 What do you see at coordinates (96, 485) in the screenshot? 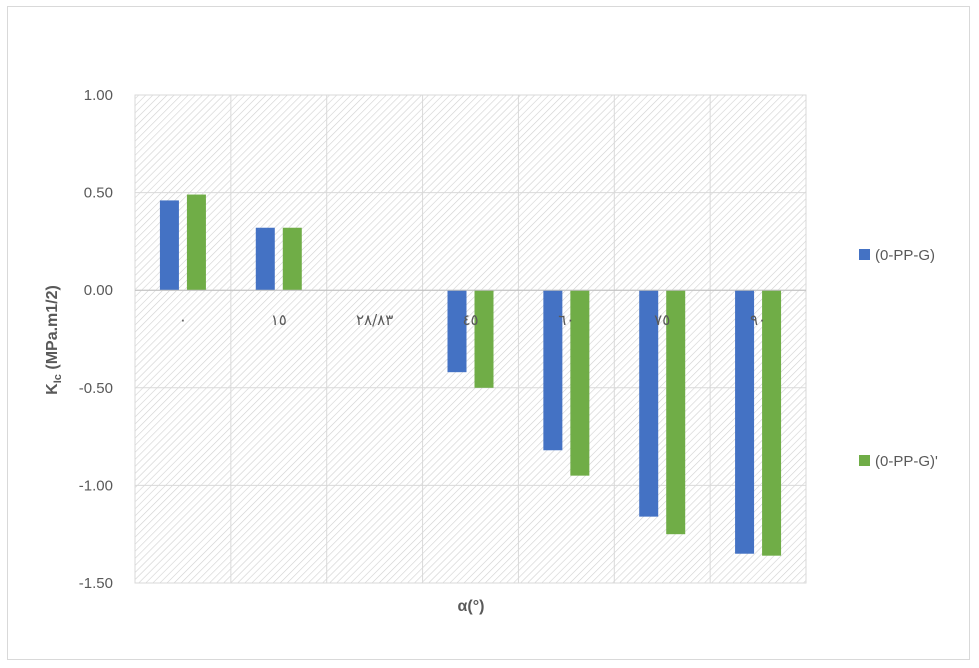
I see `y-tick-label: -1.00` at bounding box center [96, 485].